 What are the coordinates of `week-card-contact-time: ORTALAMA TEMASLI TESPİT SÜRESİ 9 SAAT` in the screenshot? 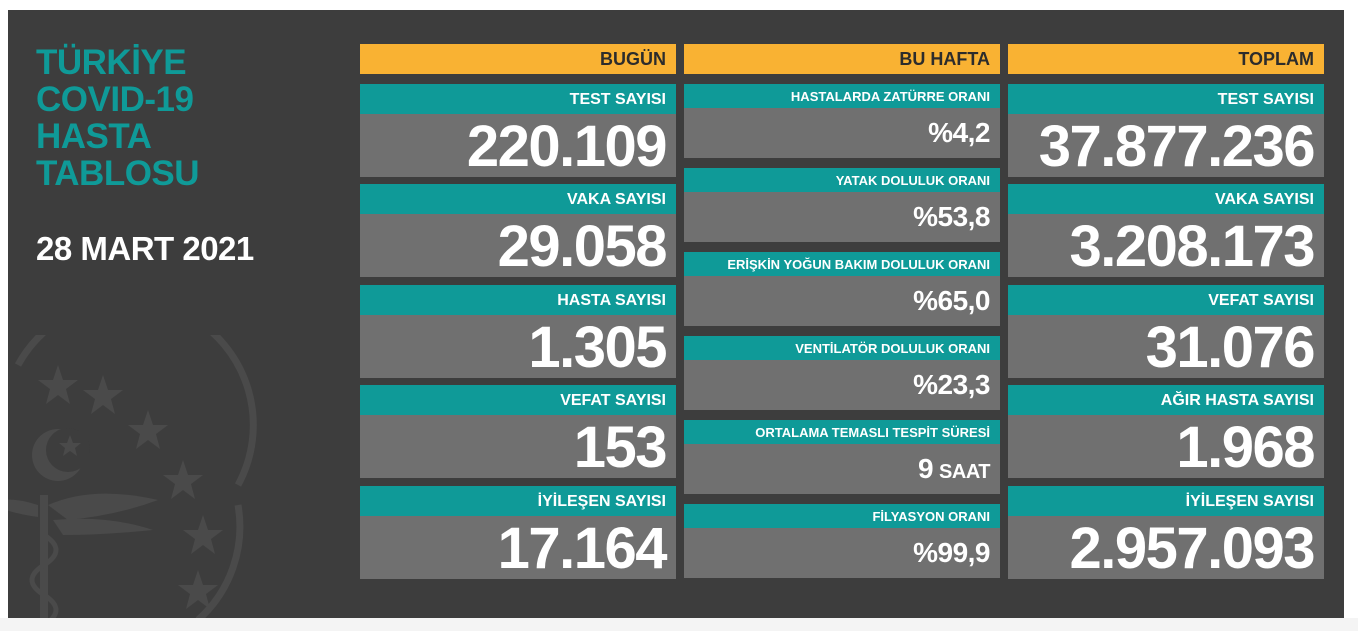 It's located at (842, 457).